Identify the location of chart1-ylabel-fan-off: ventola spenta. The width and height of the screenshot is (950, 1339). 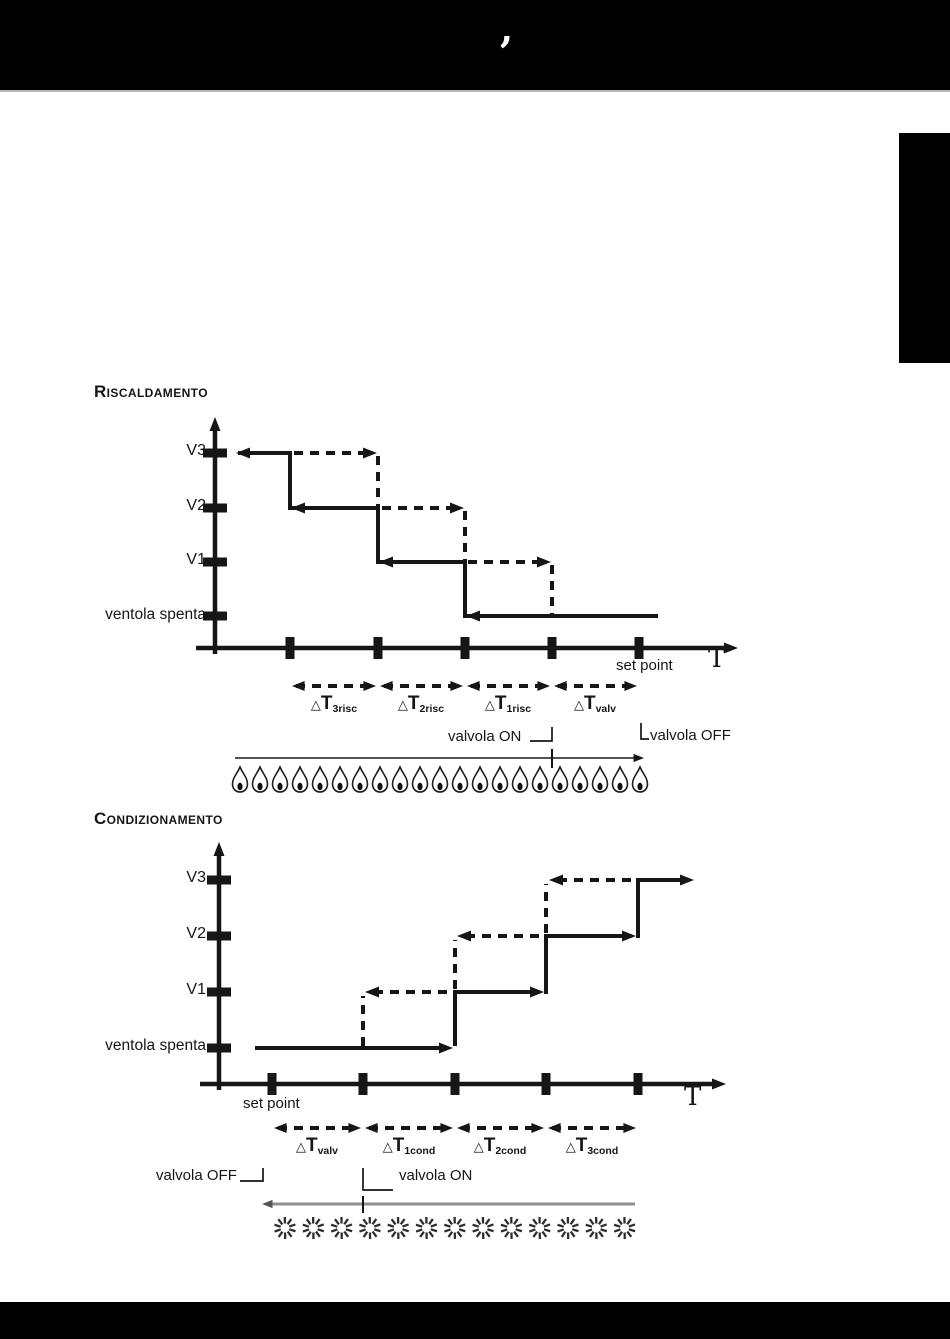
(155, 614).